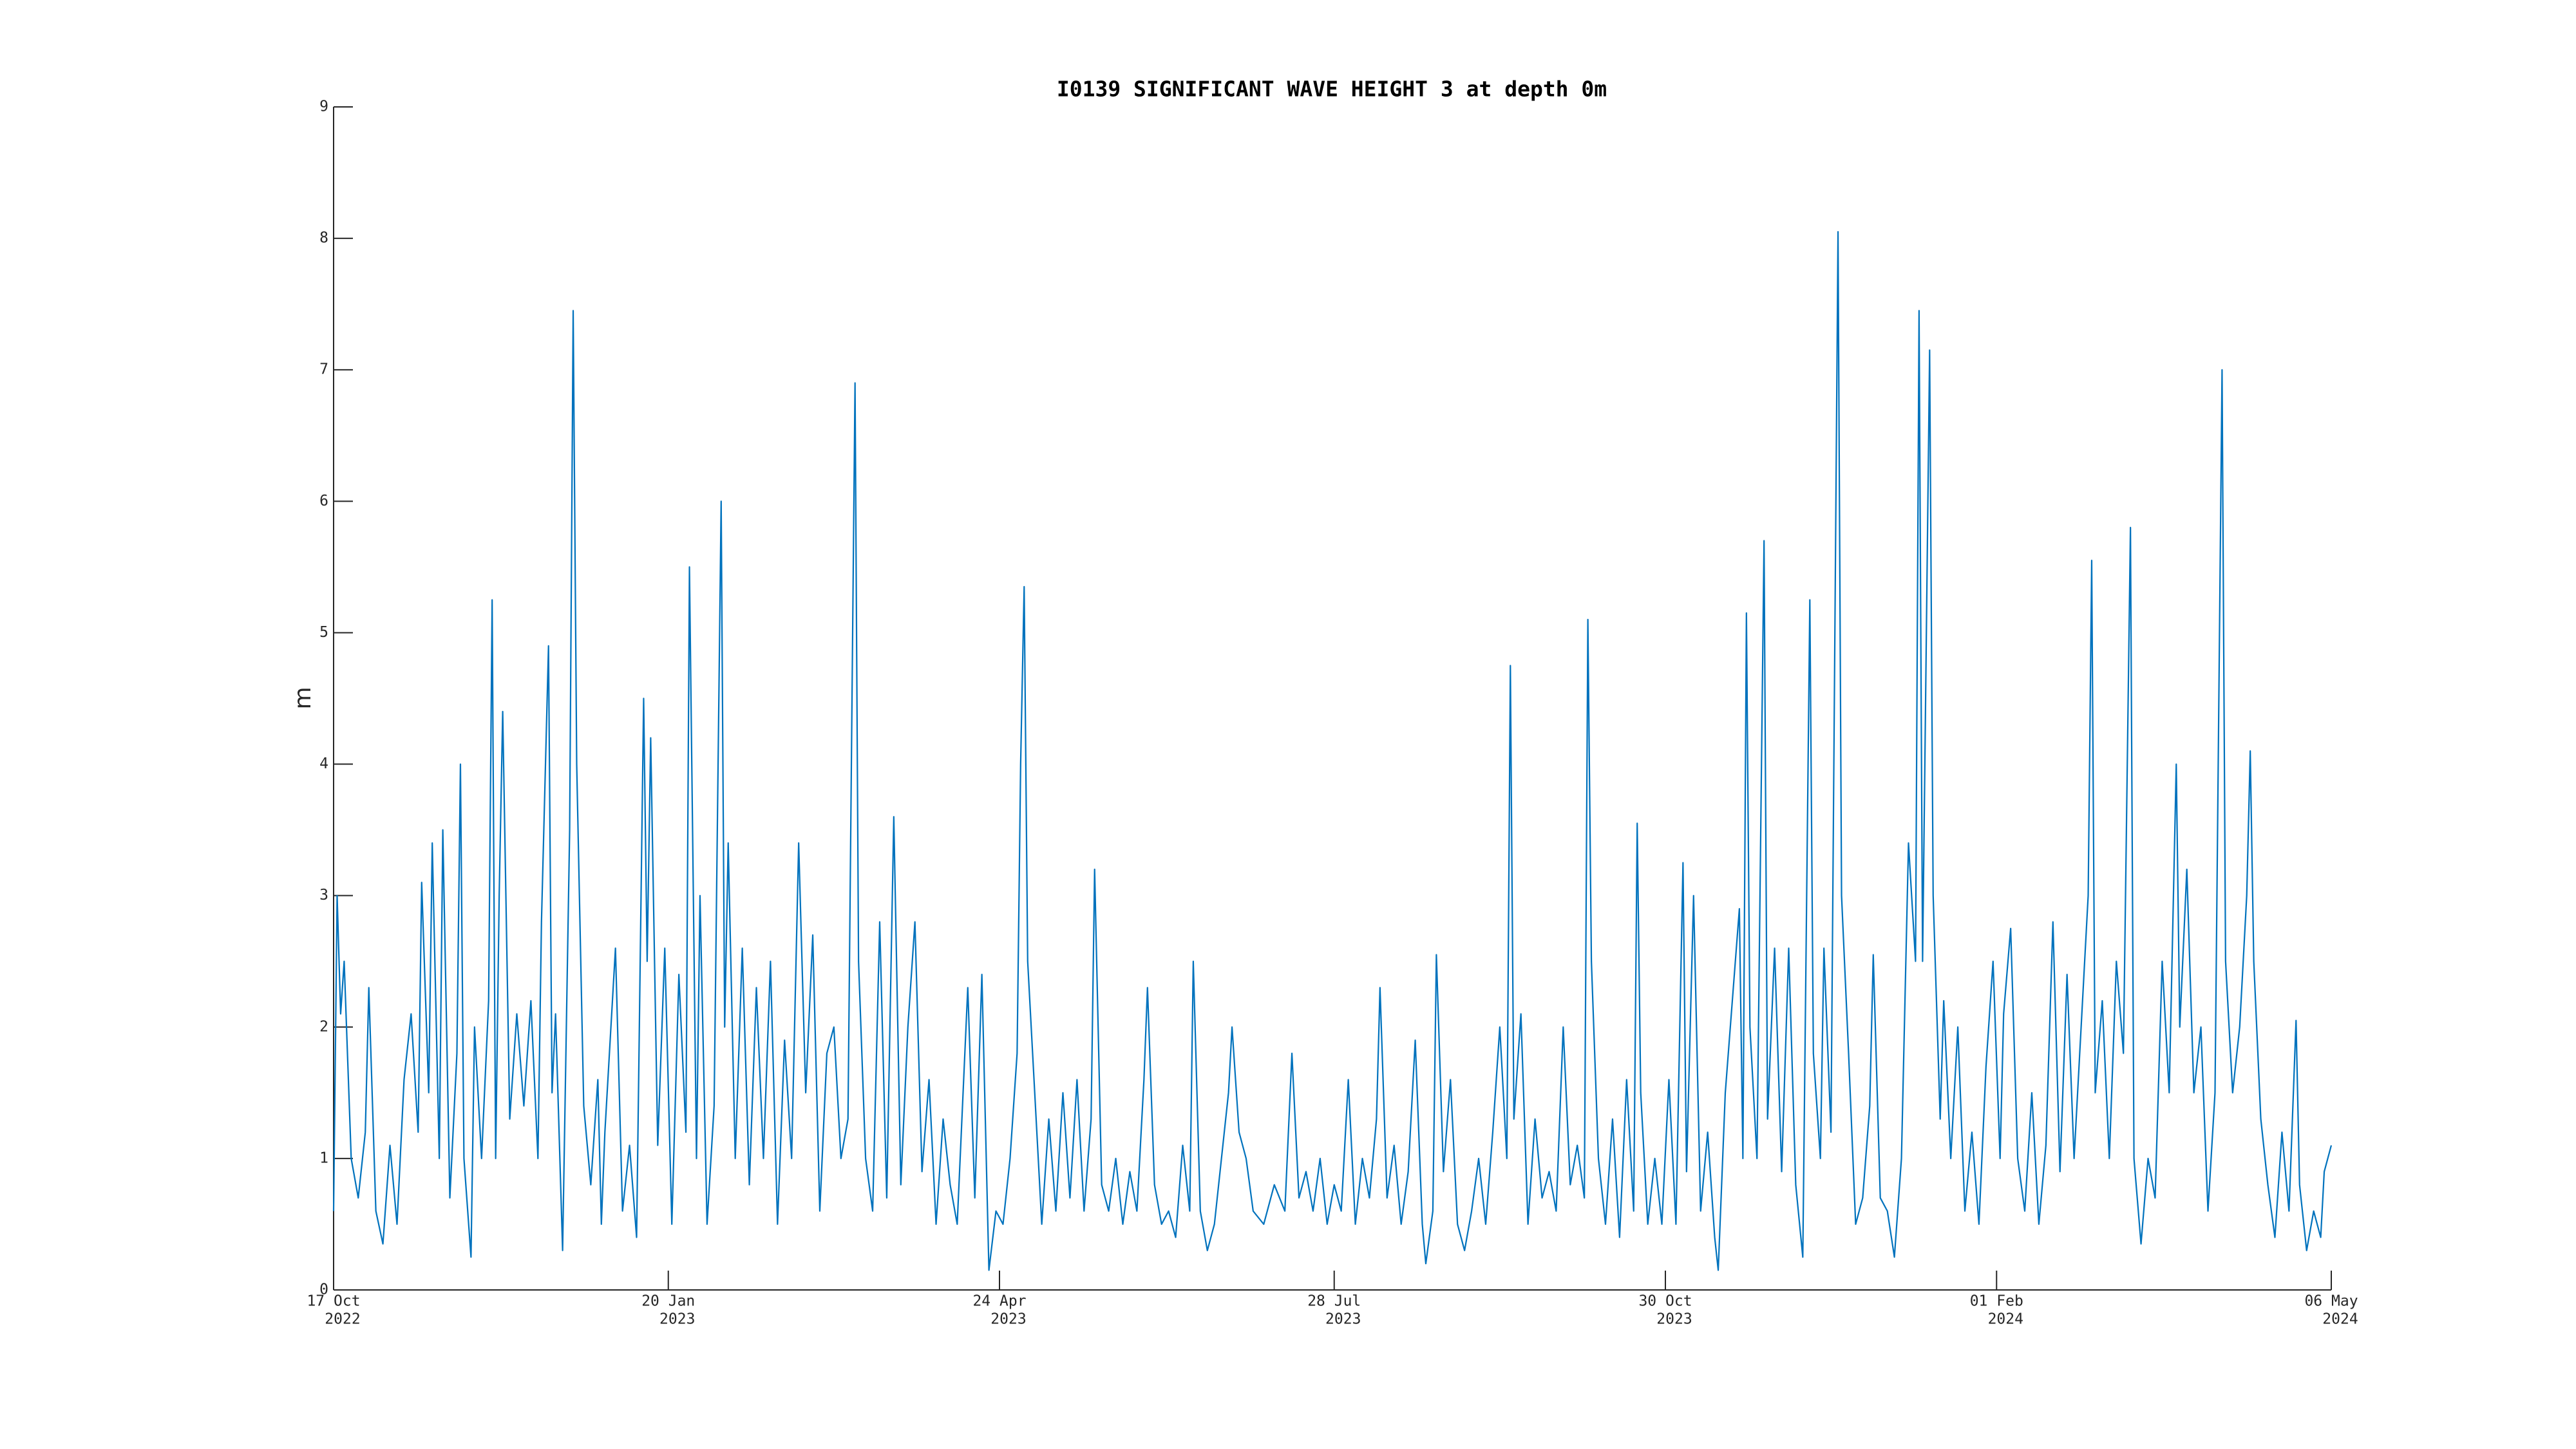 The width and height of the screenshot is (2576, 1449). What do you see at coordinates (999, 1301) in the screenshot?
I see `x-tick-label: 24 Apr` at bounding box center [999, 1301].